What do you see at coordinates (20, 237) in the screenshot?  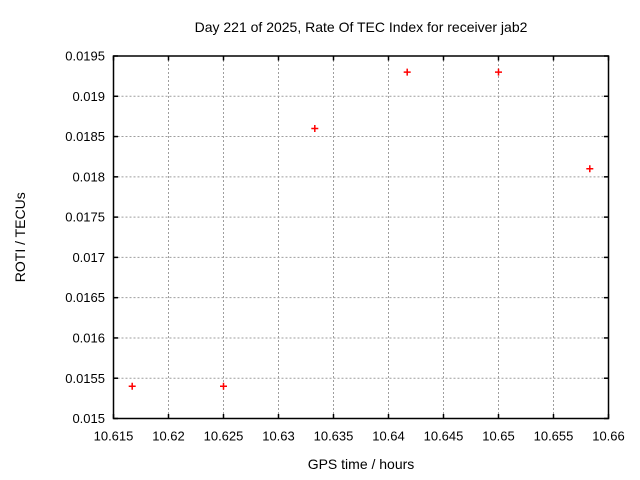 I see `y-axis-label: ROTI / TECUs` at bounding box center [20, 237].